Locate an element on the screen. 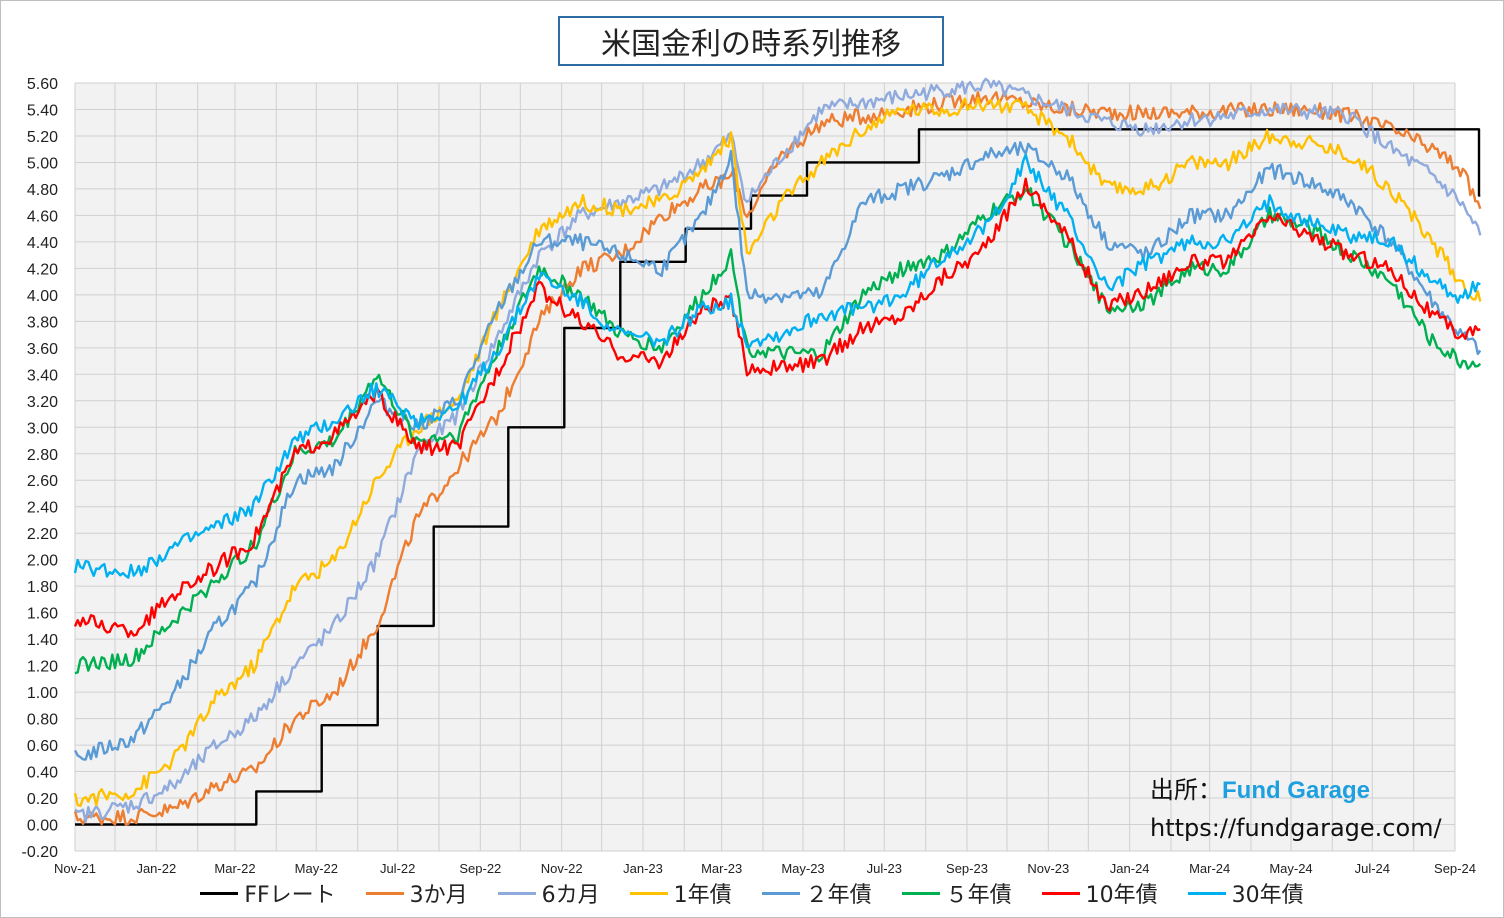  y-tick-label: 2.40 is located at coordinates (42, 508).